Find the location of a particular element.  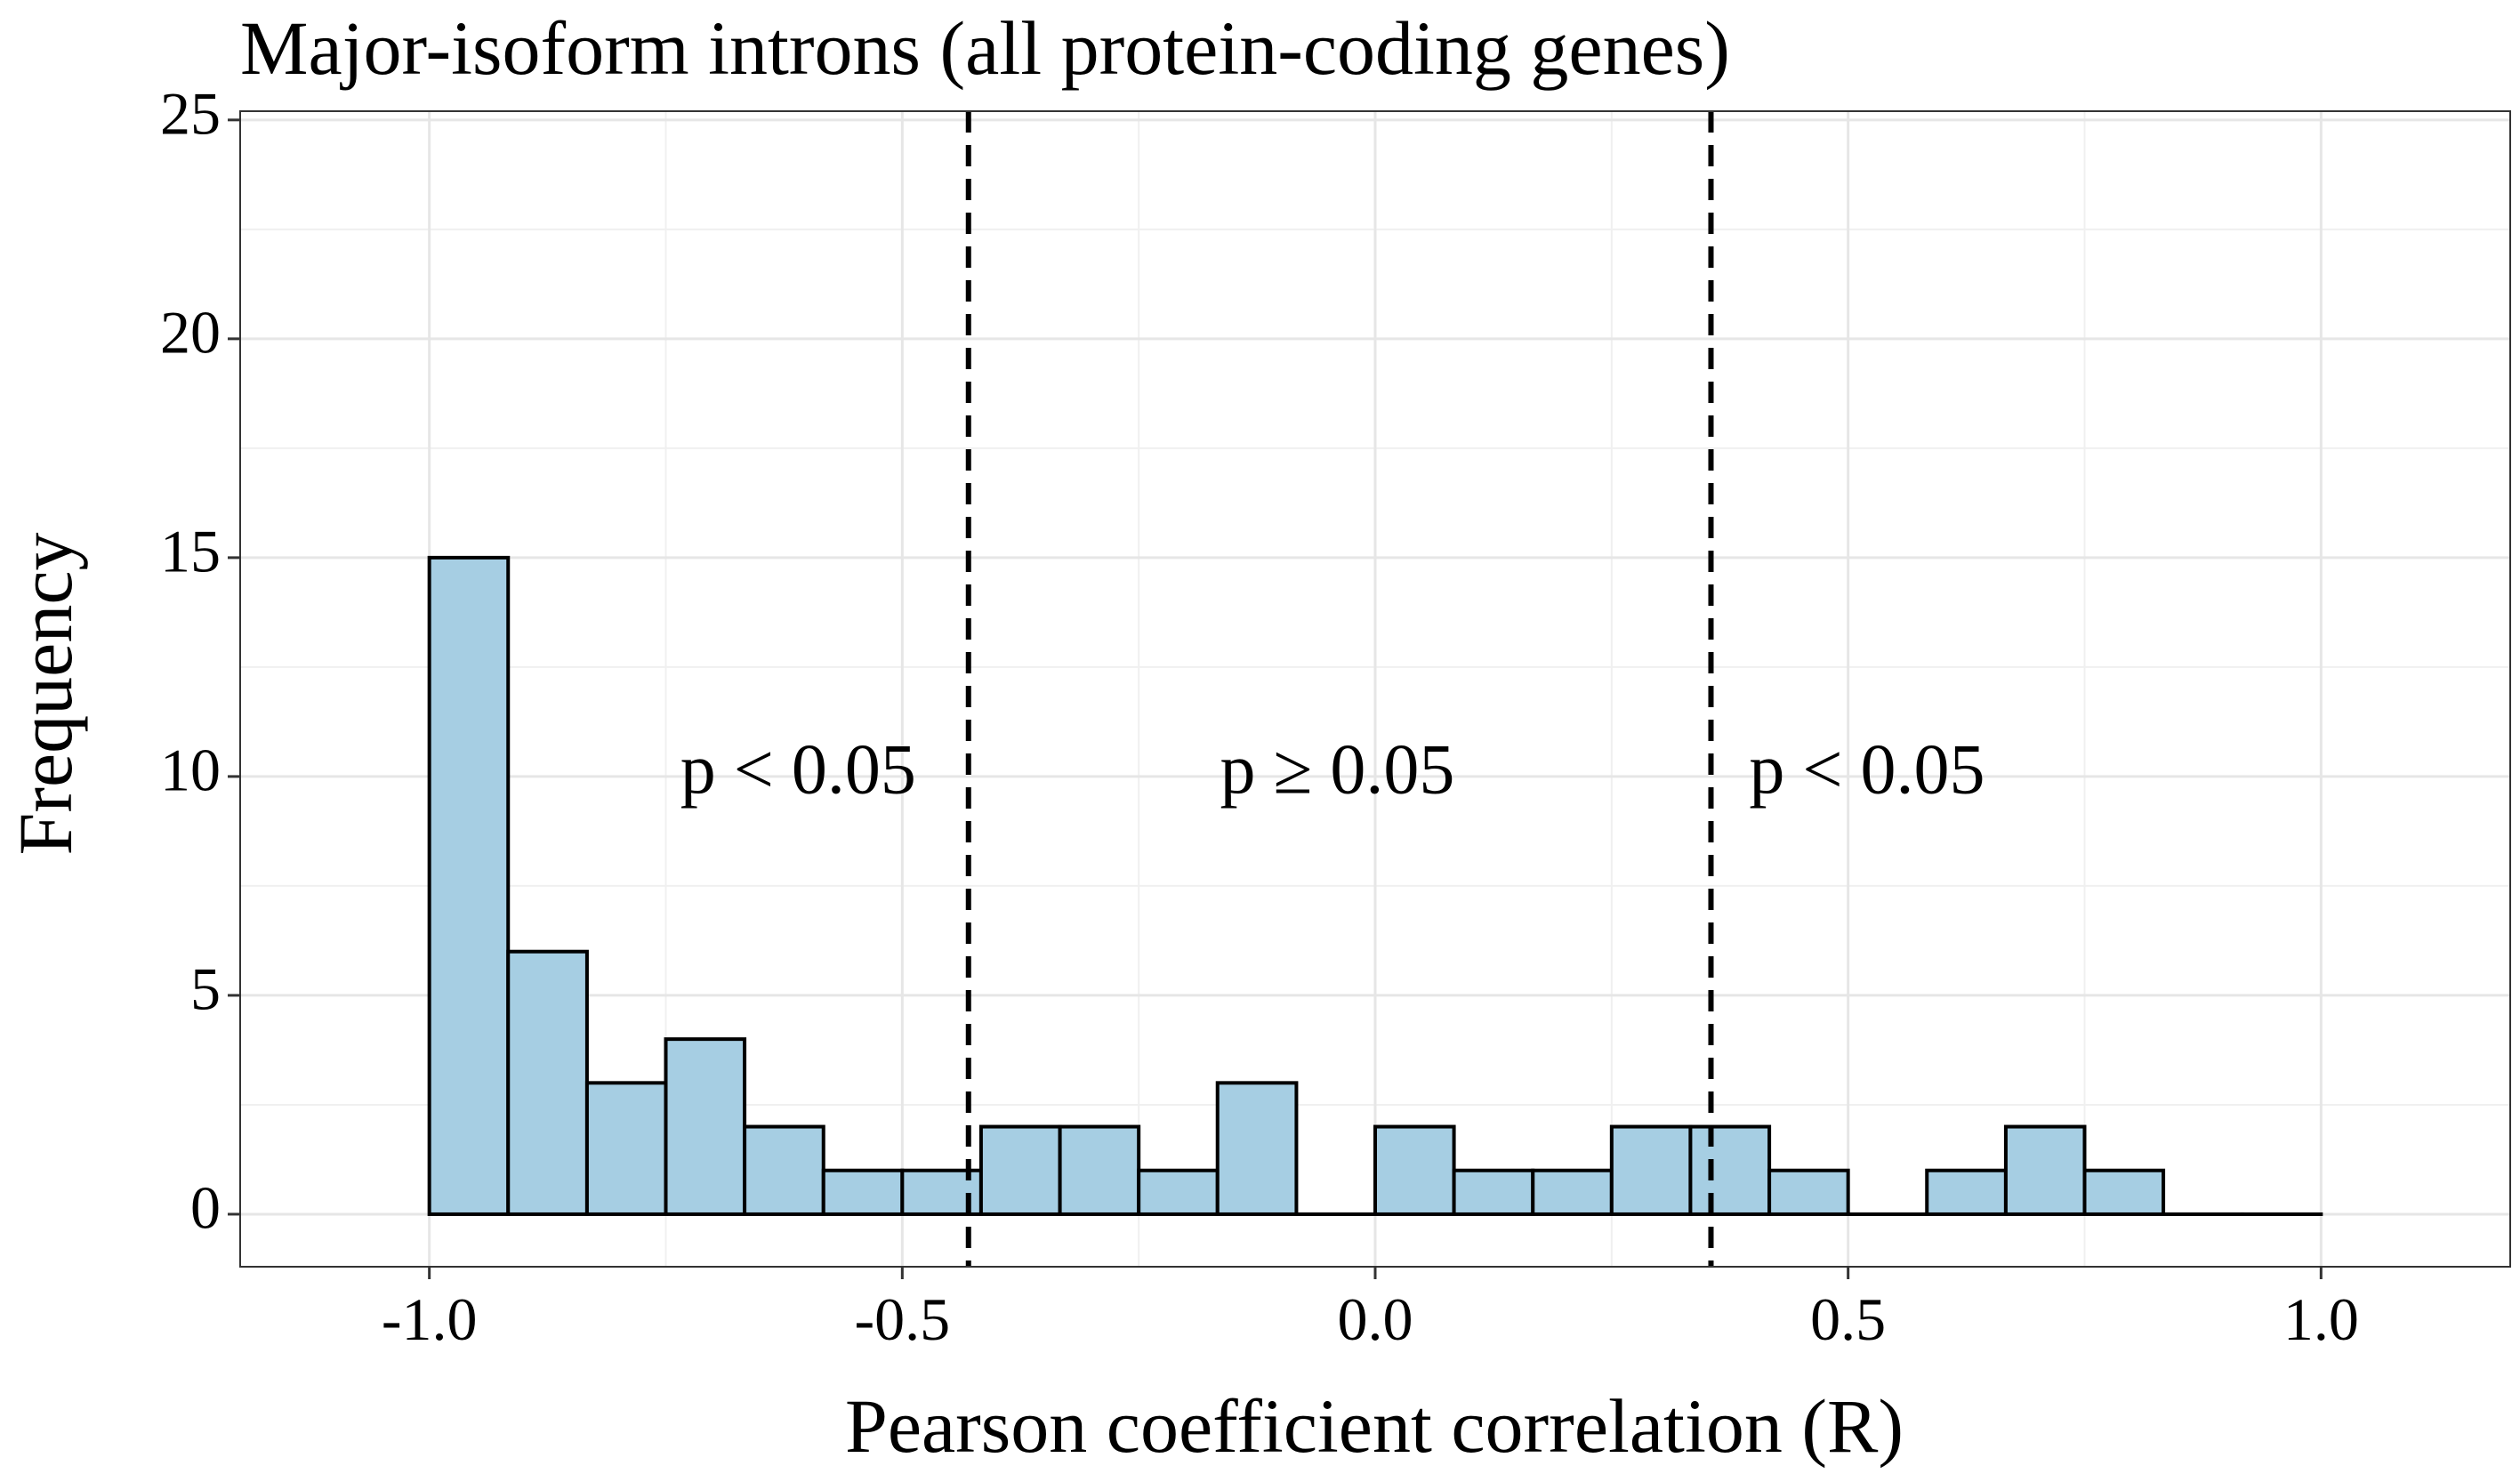

y-tick-label: 5 is located at coordinates (205, 989).